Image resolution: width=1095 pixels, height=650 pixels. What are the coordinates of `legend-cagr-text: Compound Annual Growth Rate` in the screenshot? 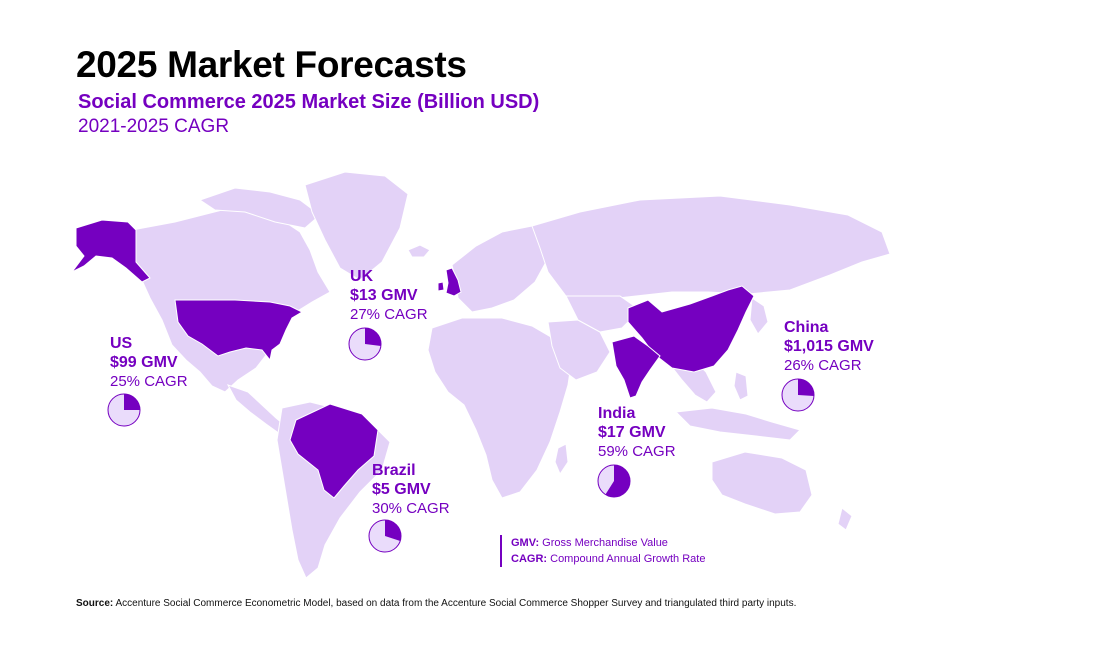 It's located at (626, 559).